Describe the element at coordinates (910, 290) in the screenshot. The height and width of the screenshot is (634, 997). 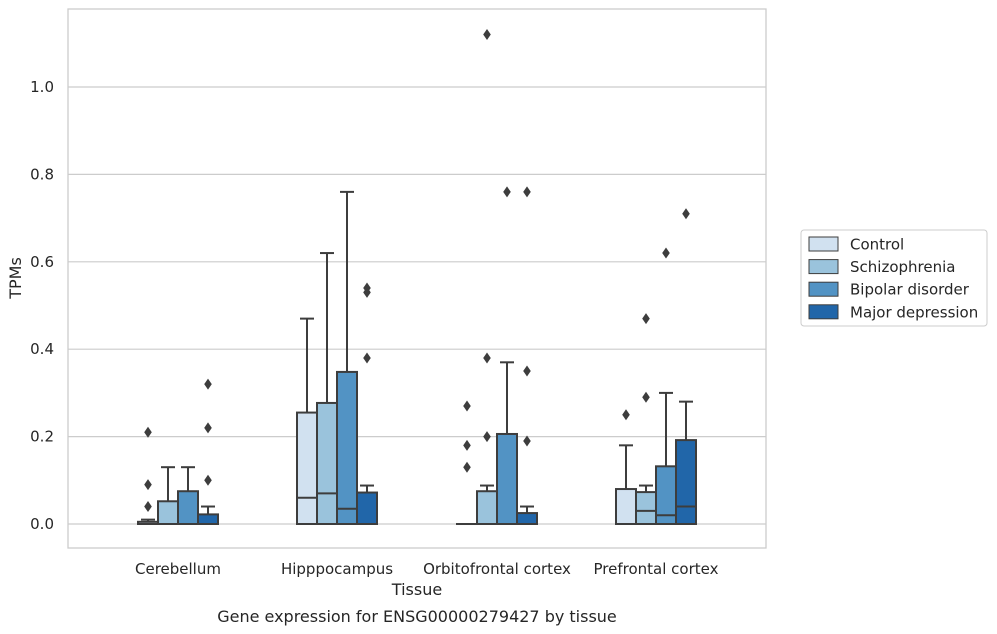
I see `legend-label: Bipolar disorder` at that location.